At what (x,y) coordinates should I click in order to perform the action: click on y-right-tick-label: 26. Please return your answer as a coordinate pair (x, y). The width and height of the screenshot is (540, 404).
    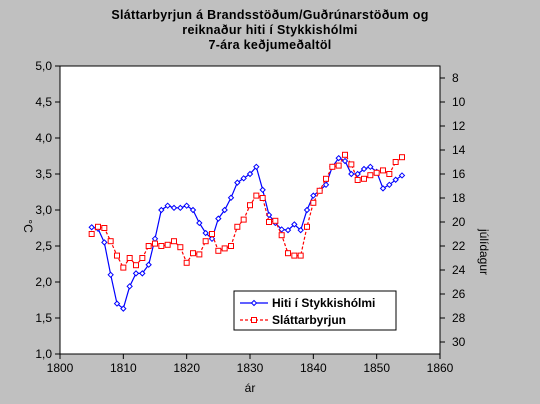
    Looking at the image, I should click on (459, 294).